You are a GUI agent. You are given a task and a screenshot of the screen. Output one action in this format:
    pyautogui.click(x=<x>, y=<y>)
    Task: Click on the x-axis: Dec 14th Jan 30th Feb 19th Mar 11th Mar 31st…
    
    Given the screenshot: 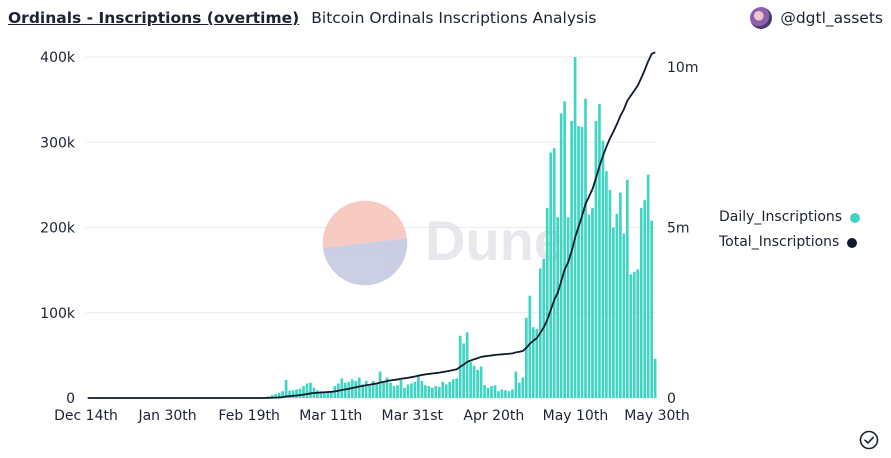 What is the action you would take?
    pyautogui.click(x=372, y=416)
    